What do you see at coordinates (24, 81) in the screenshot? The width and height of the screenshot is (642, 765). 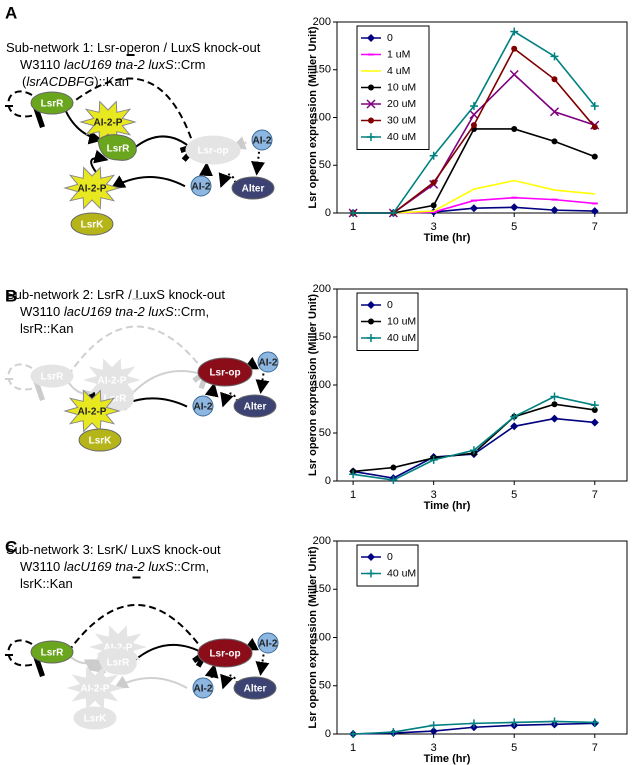 I see `caption-part: (` at bounding box center [24, 81].